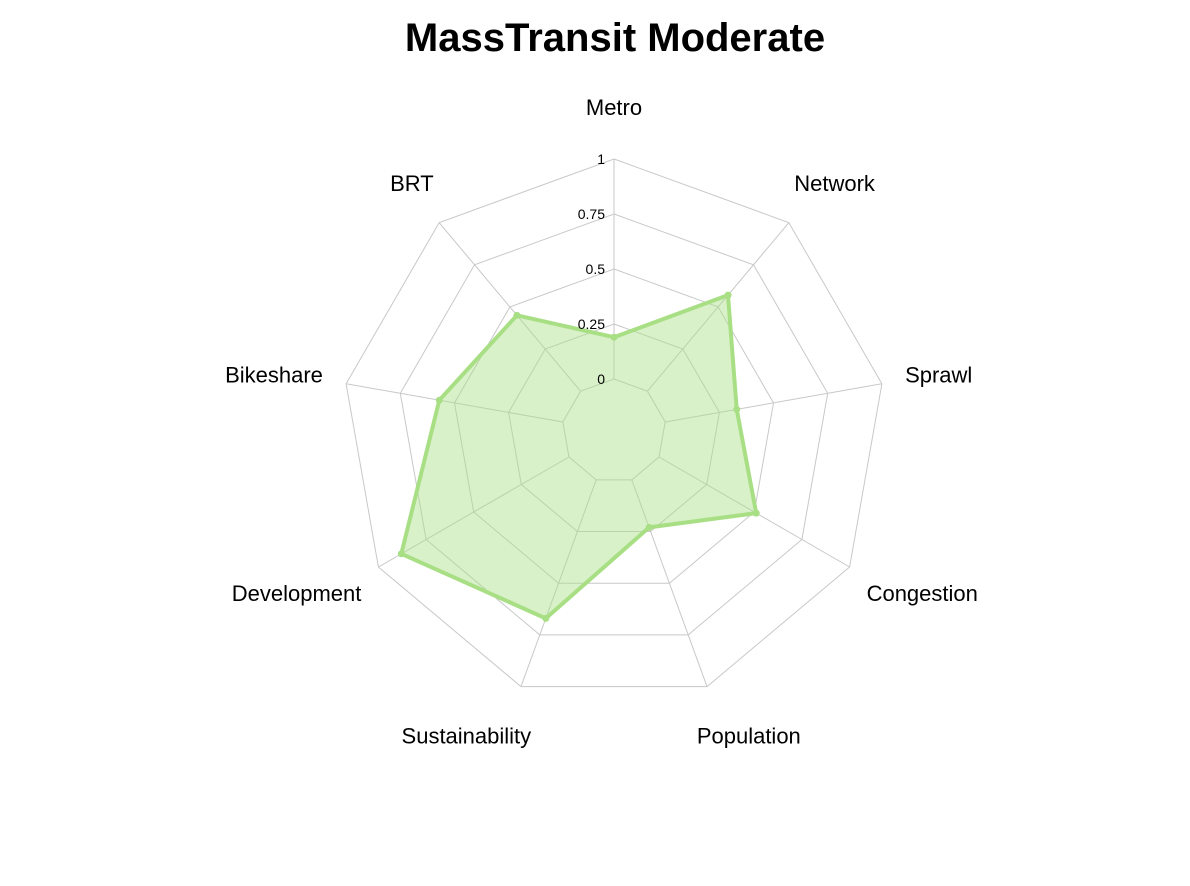 The height and width of the screenshot is (886, 1190). What do you see at coordinates (596, 269) in the screenshot?
I see `radial-tick-label: 0.5` at bounding box center [596, 269].